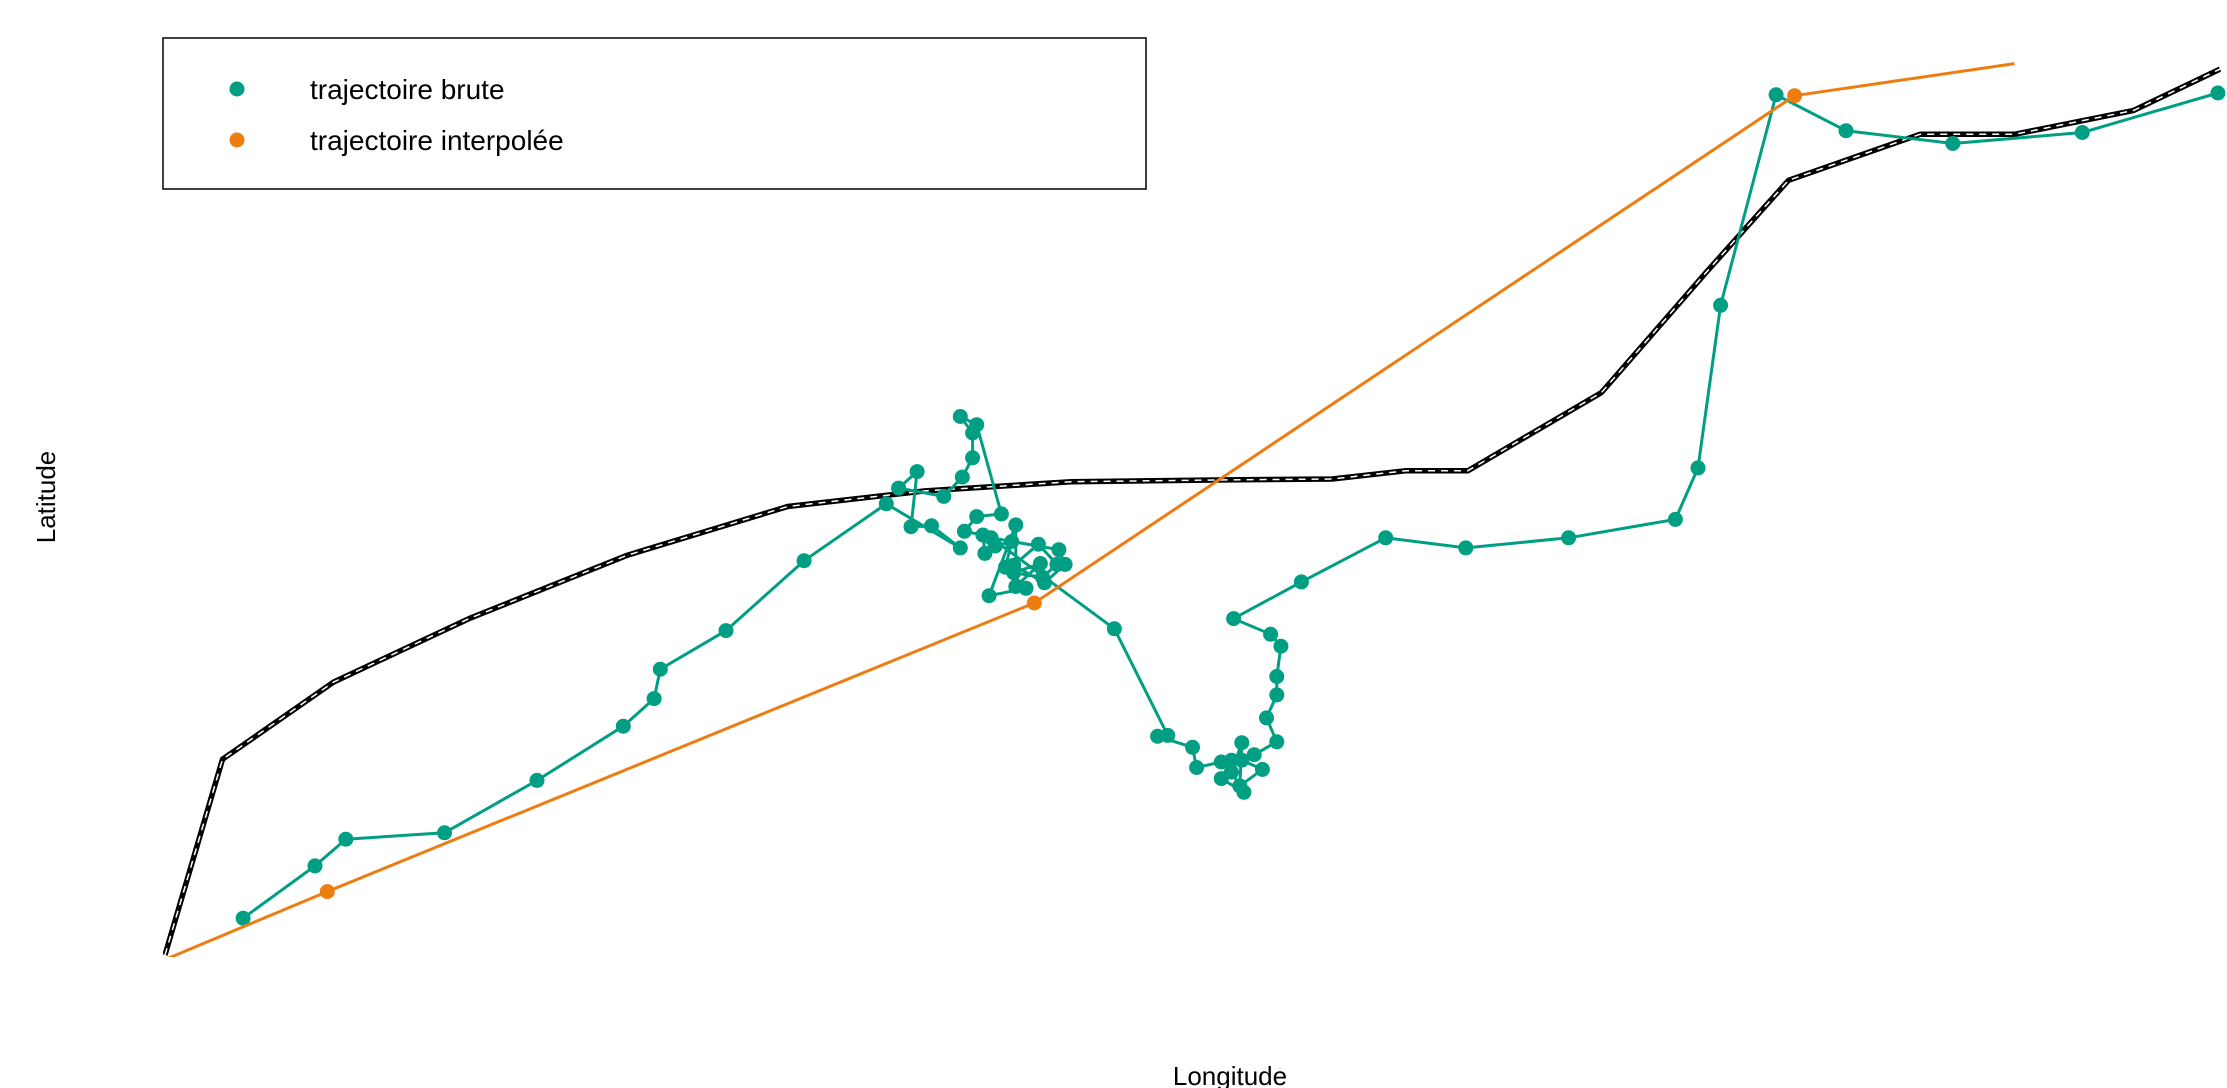 The width and height of the screenshot is (2227, 1088). What do you see at coordinates (46, 497) in the screenshot?
I see `y-axis-label: Latitude` at bounding box center [46, 497].